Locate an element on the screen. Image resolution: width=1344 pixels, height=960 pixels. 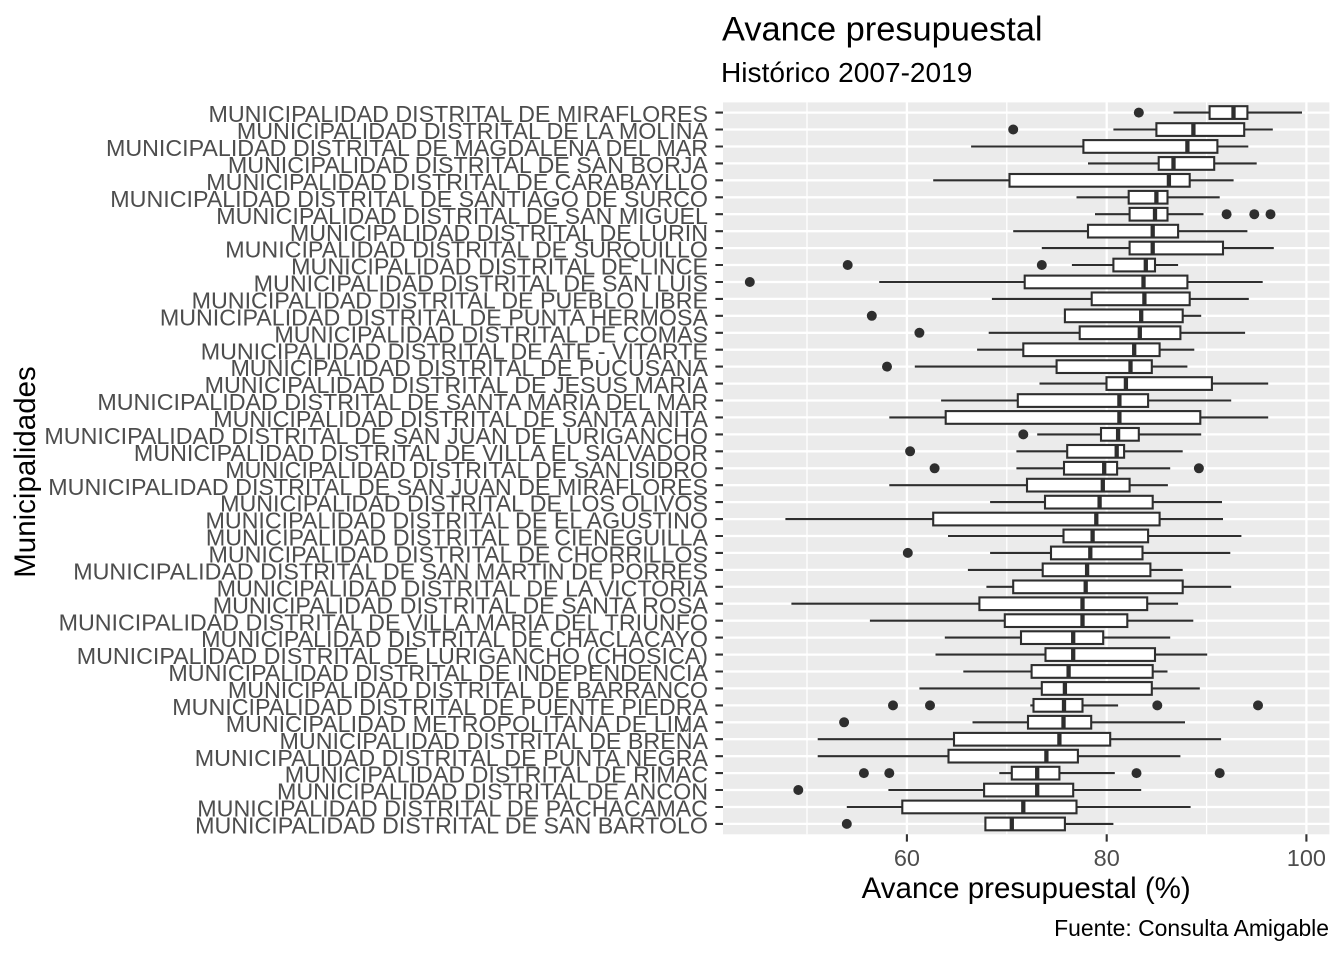
svg-text:MUNICIPALIDAD DISTRITAL DE CHA: MUNICIPALIDAD DISTRITAL DE CHACLACAYO is located at coordinates (454, 639).